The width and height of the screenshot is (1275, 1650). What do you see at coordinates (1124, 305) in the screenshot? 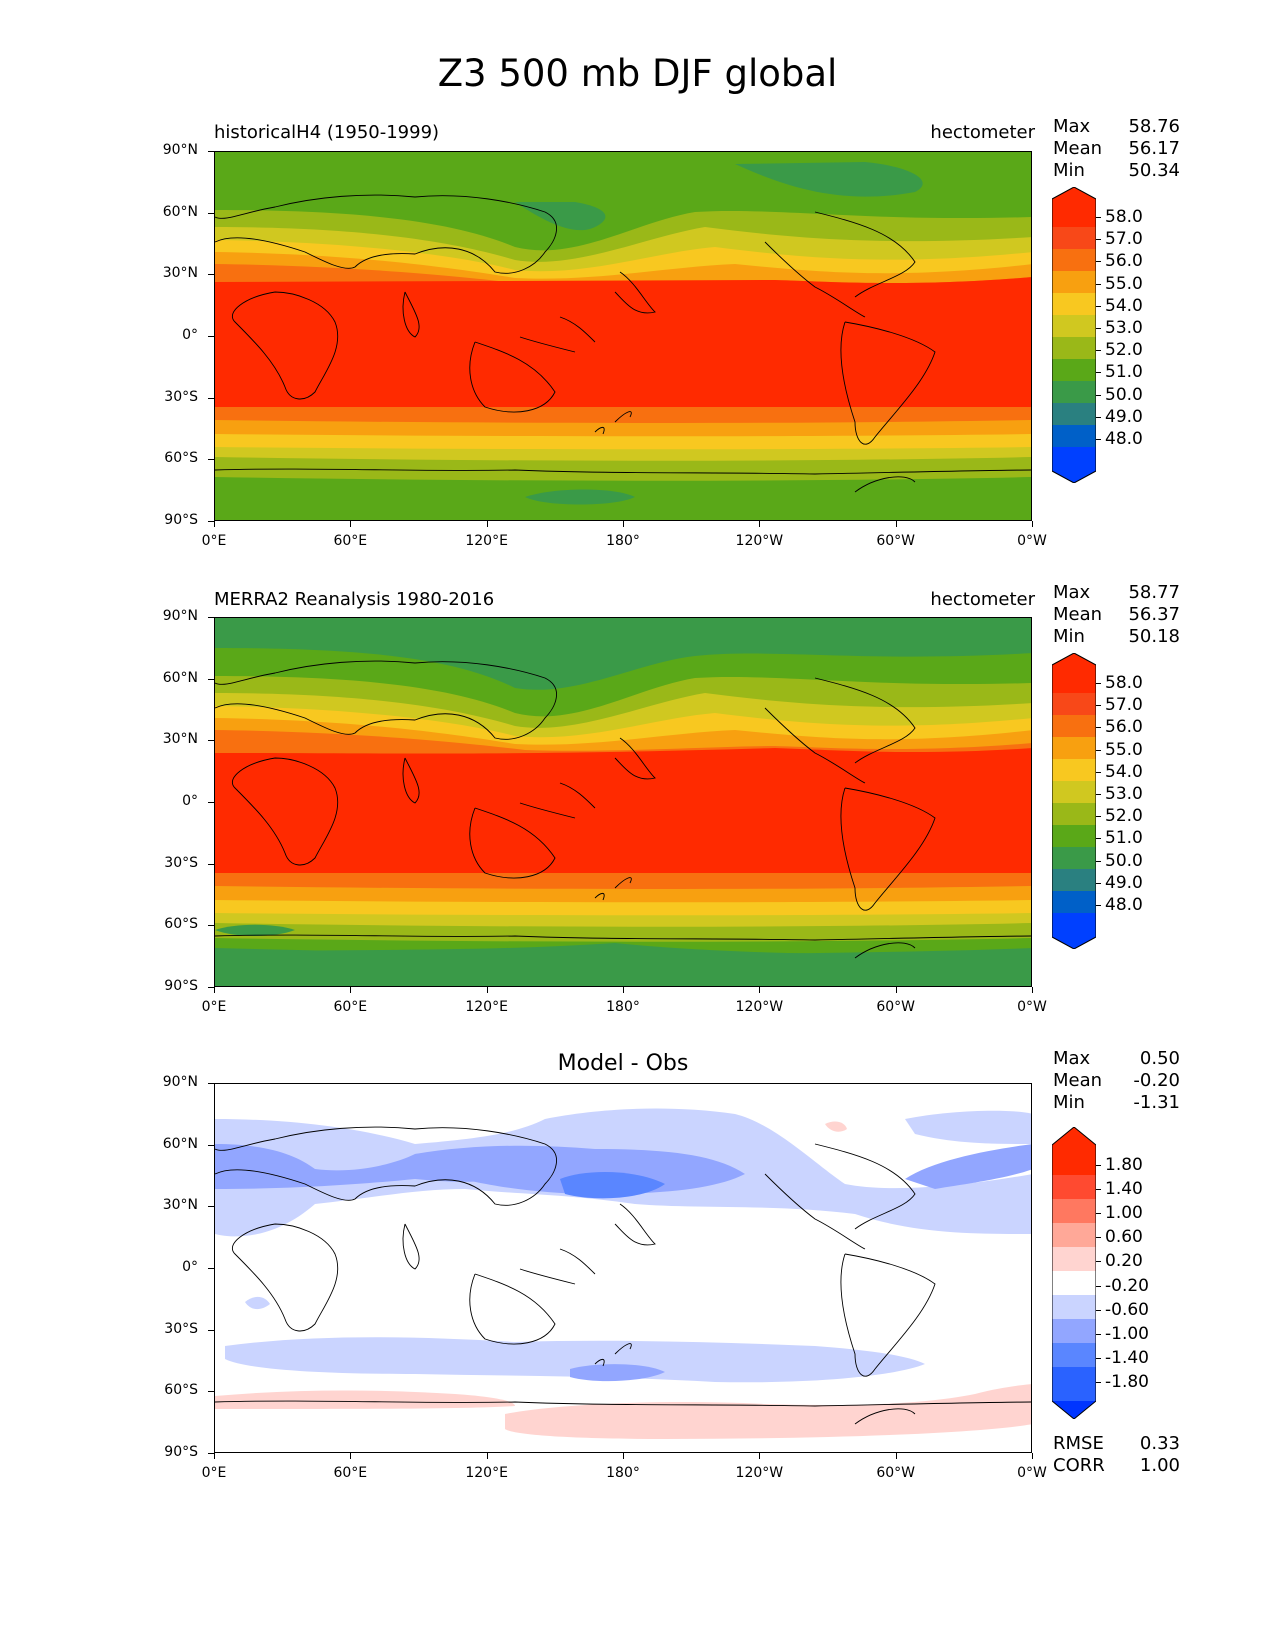
I see `colorbar-tick-label: 54.0` at bounding box center [1124, 305].